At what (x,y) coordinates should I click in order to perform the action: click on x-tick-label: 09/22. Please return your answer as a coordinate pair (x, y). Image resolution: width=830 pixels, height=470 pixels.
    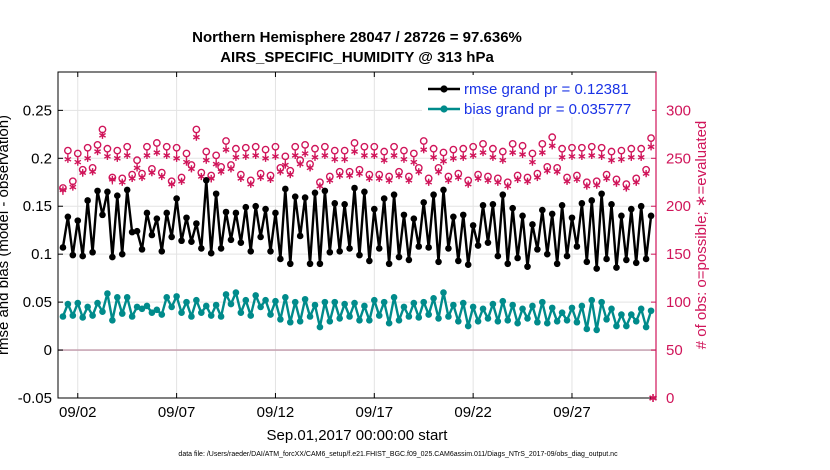
    Looking at the image, I should click on (473, 412).